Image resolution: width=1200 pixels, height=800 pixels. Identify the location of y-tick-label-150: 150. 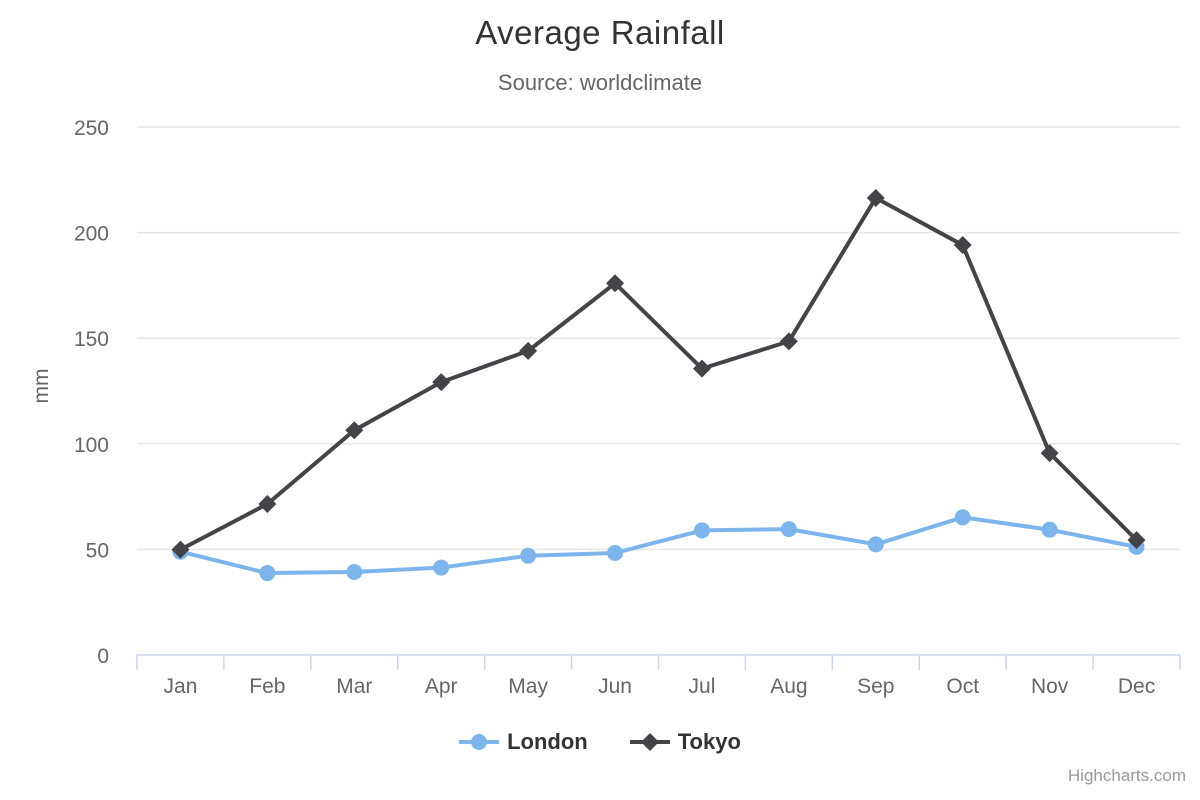
(91, 339).